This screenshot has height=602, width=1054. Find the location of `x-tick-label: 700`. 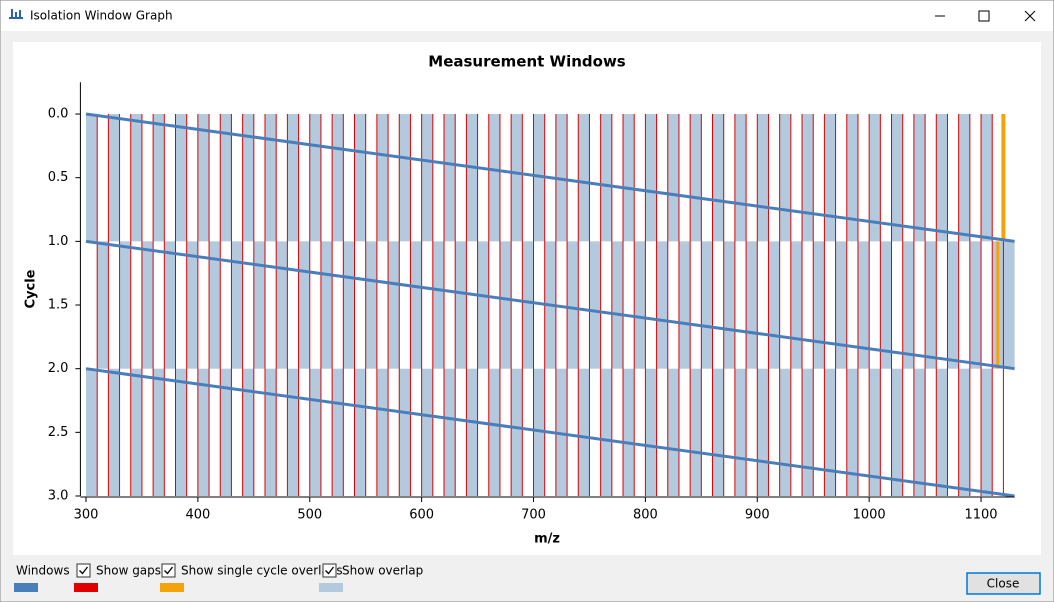

x-tick-label: 700 is located at coordinates (533, 515).